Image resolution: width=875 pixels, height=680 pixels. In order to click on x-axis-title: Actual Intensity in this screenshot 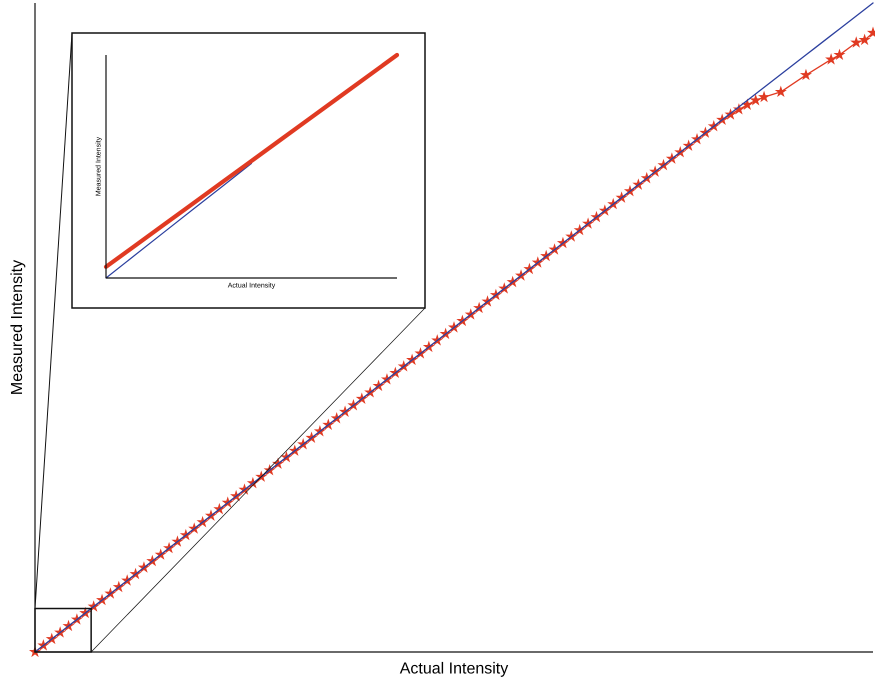, I will do `click(454, 669)`.